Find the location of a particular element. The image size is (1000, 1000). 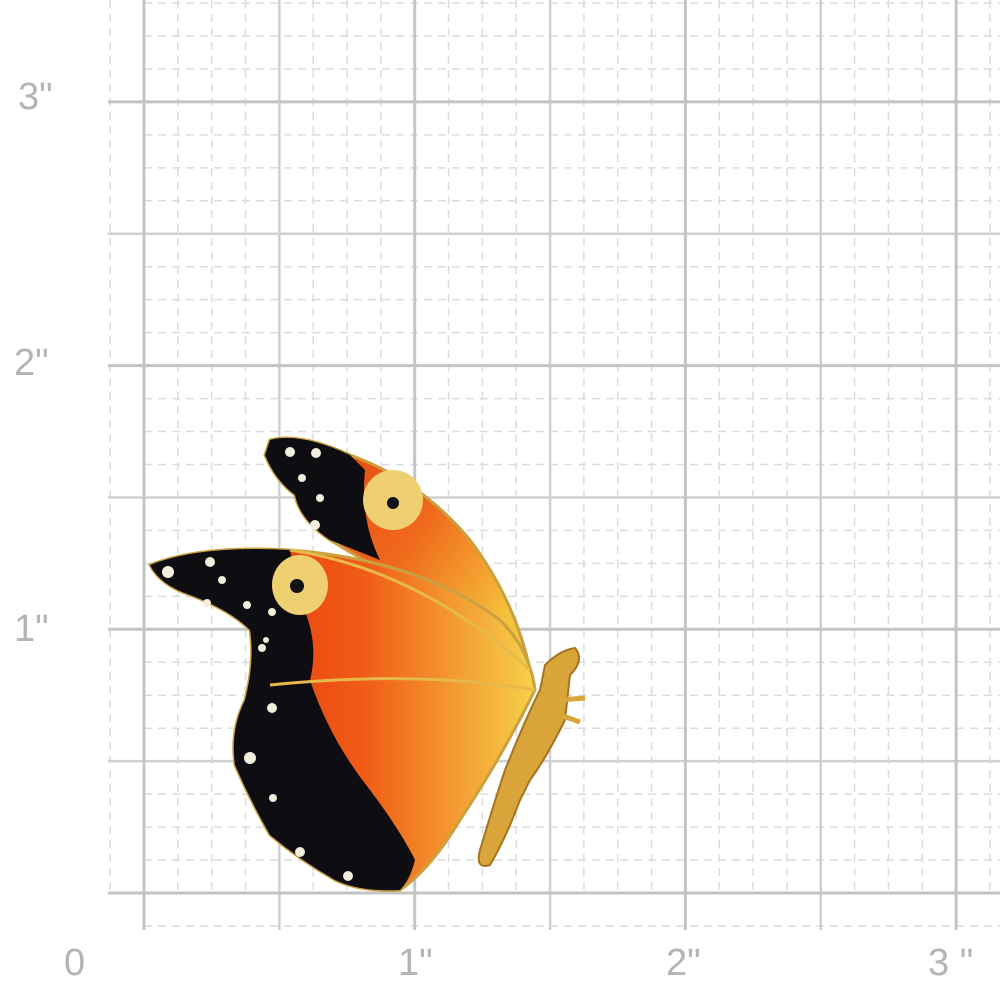

hind-wing-black-edge is located at coordinates (282, 720).